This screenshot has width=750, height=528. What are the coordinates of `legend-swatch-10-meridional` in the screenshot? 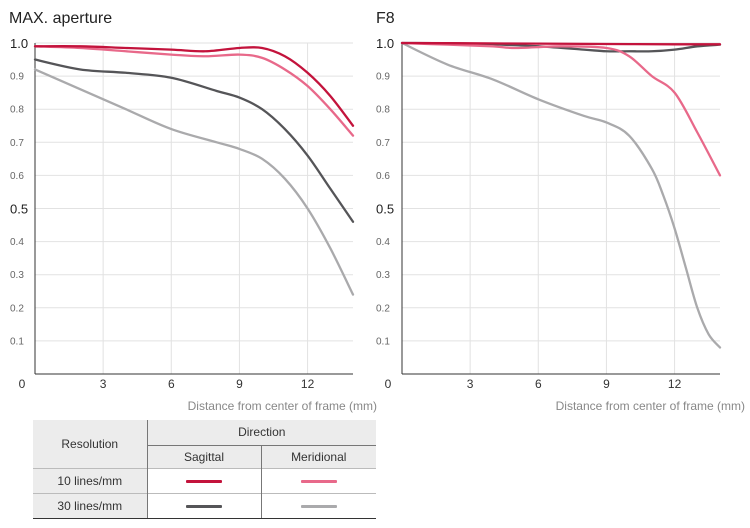 It's located at (318, 480).